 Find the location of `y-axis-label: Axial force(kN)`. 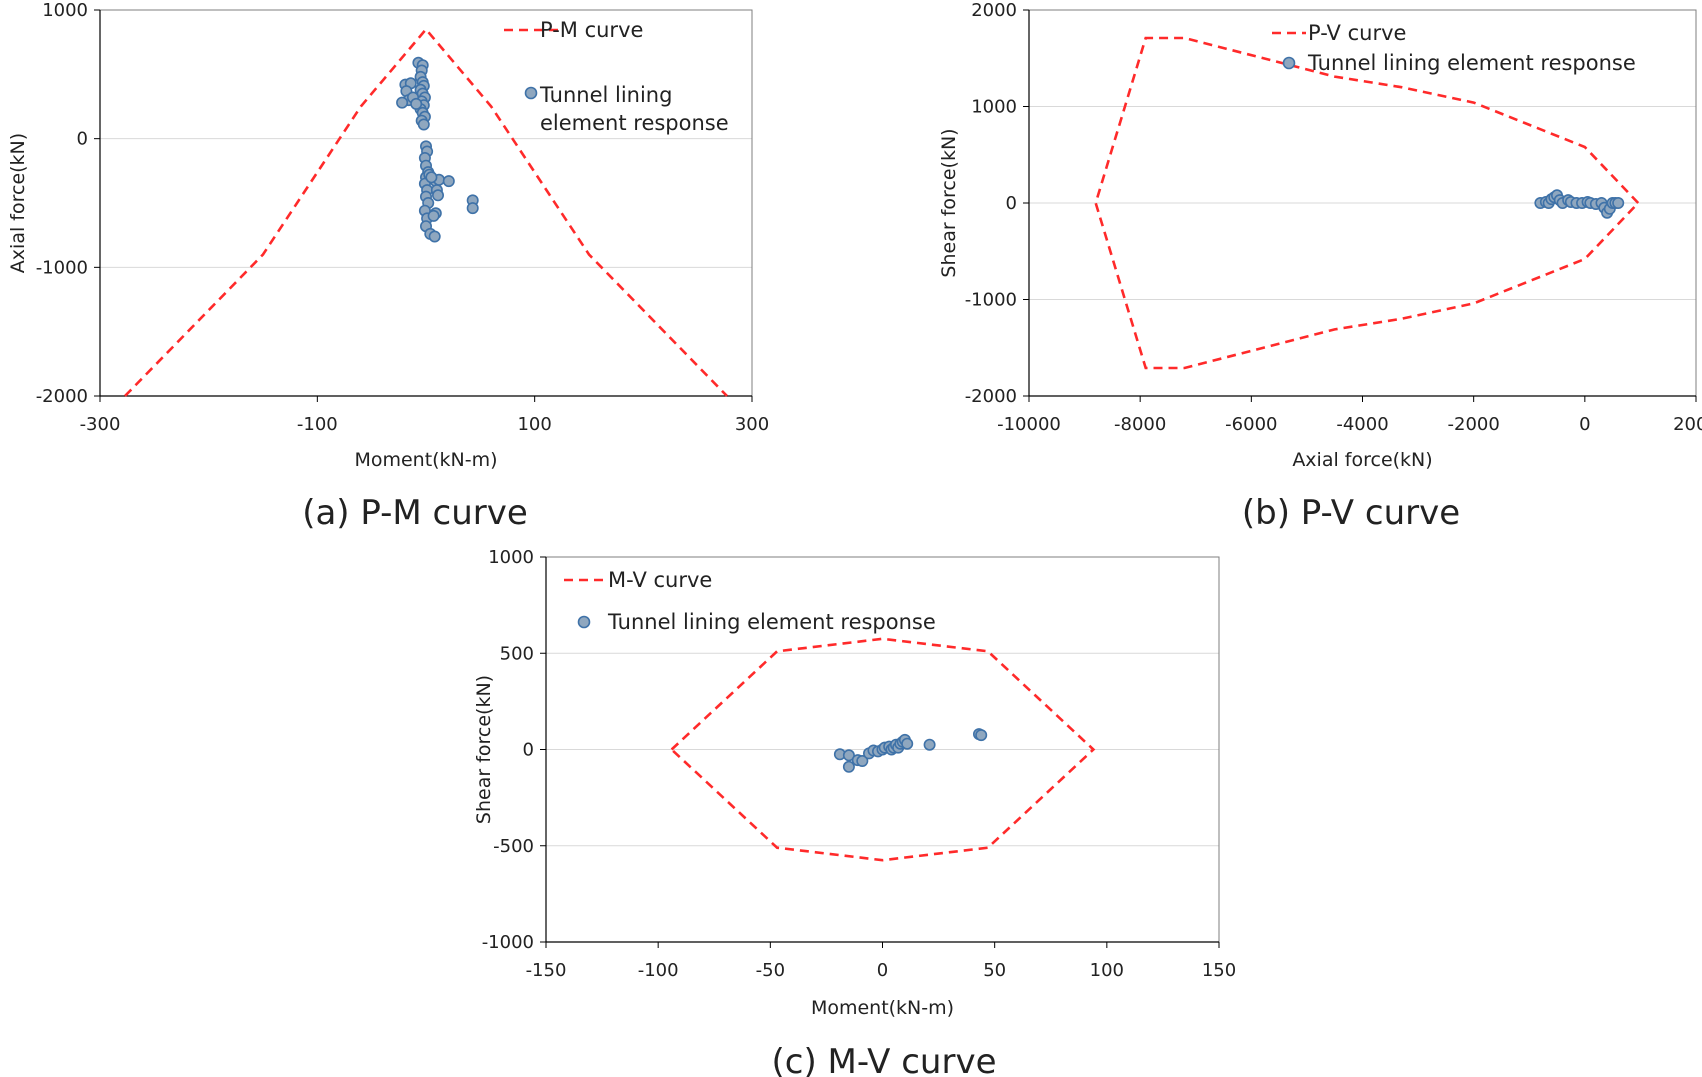

y-axis-label: Axial force(kN) is located at coordinates (18, 203).